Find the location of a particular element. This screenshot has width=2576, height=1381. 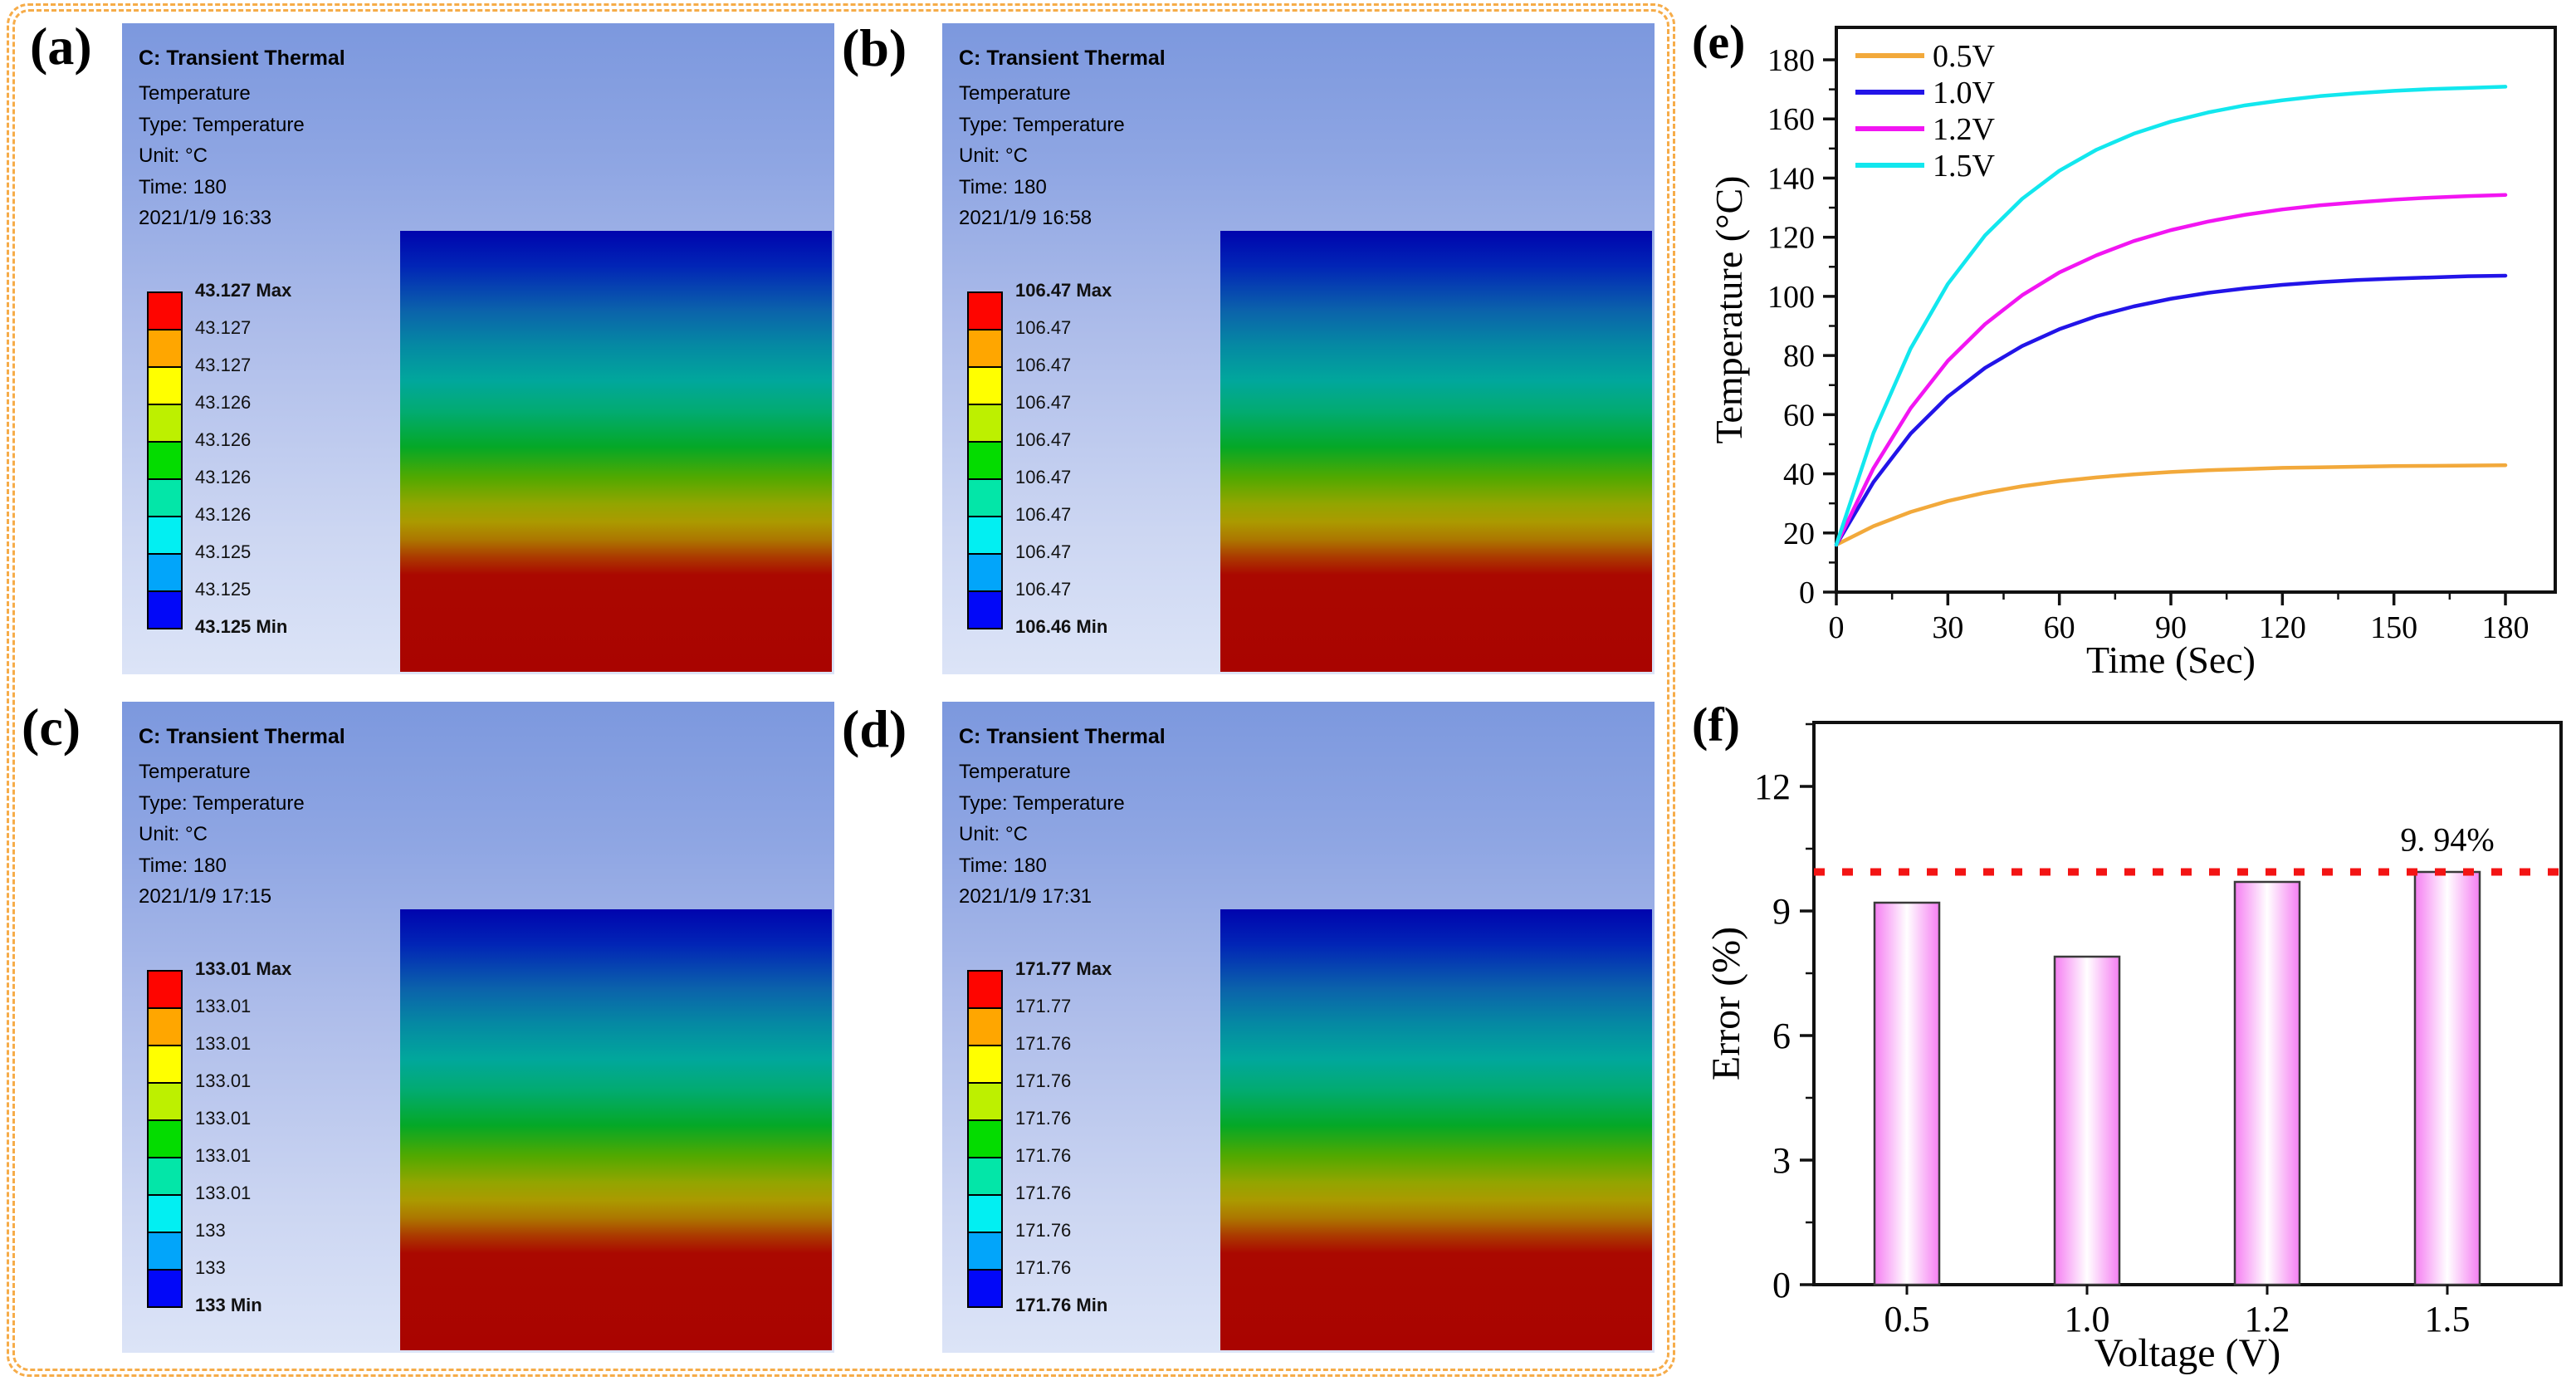

series-line-0.5V is located at coordinates (2171, 505).